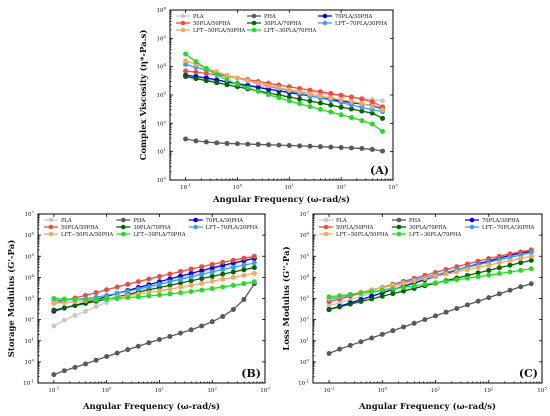  I want to click on y-tick-label: 10¹, so click(161, 151).